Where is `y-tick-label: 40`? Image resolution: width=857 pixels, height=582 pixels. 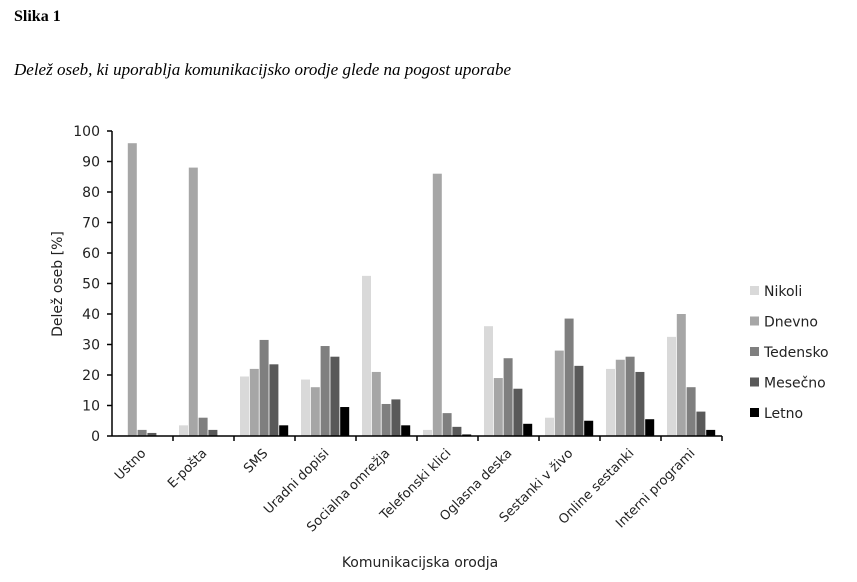 y-tick-label: 40 is located at coordinates (91, 315).